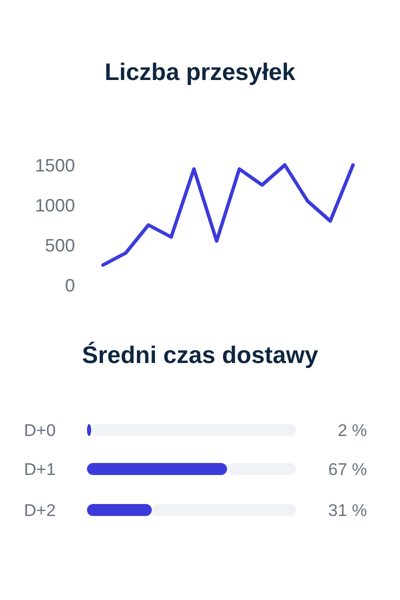 The height and width of the screenshot is (600, 400). What do you see at coordinates (347, 510) in the screenshot?
I see `data-label: 31 %` at bounding box center [347, 510].